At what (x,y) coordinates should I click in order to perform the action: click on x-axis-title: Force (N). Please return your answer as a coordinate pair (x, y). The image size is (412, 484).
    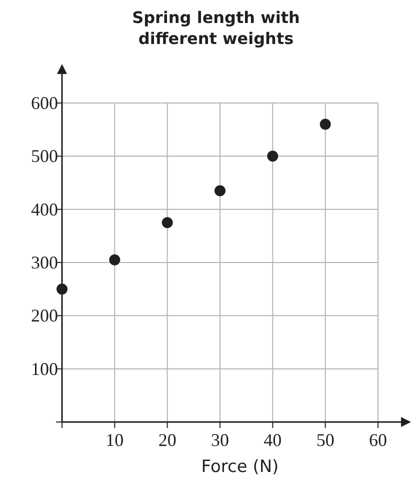
    Looking at the image, I should click on (240, 467).